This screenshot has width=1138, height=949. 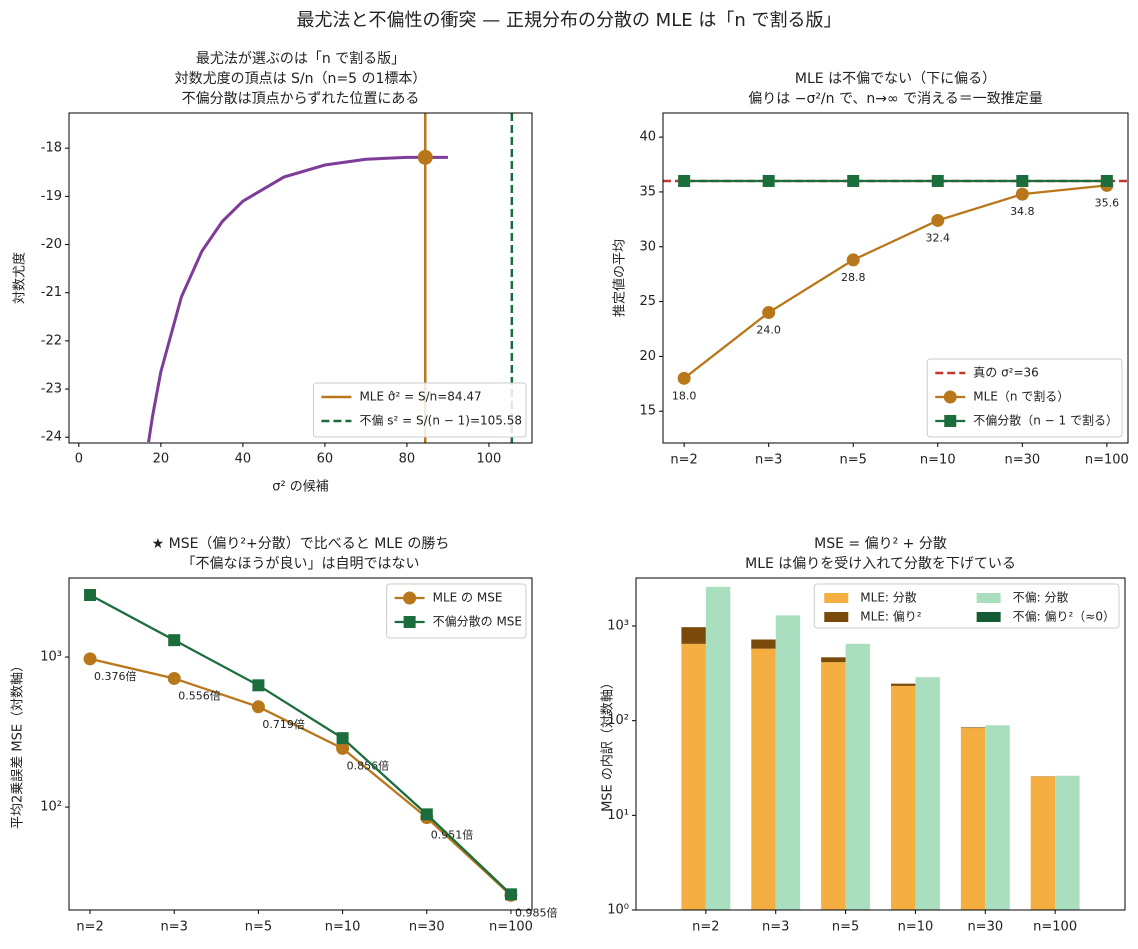 What do you see at coordinates (647, 411) in the screenshot?
I see `y-tick-label: 15` at bounding box center [647, 411].